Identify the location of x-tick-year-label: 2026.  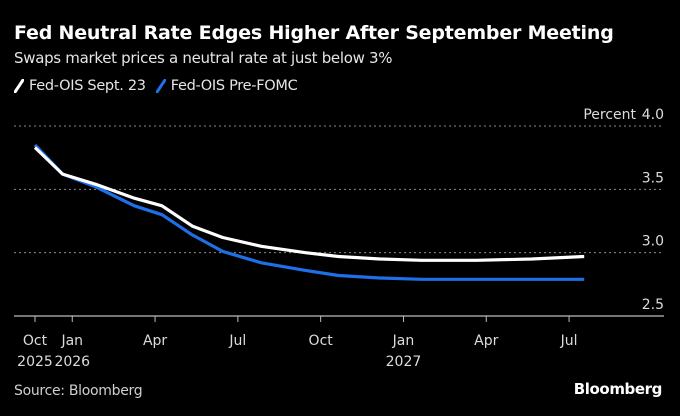
(72, 362).